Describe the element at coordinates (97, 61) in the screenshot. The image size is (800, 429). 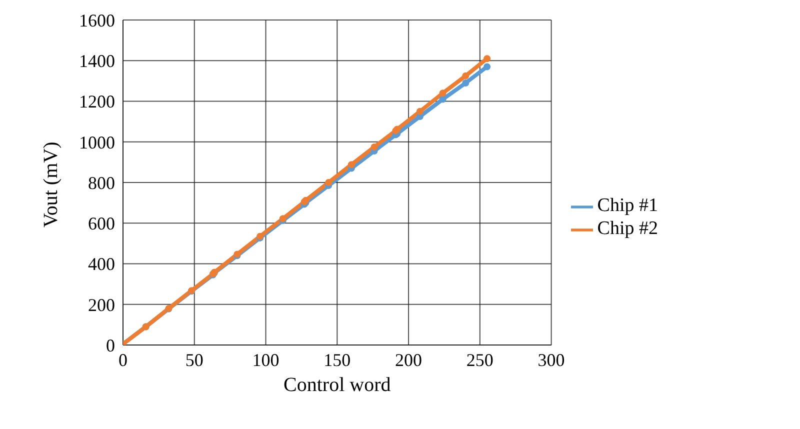
I see `y-tick-label: 1400` at that location.